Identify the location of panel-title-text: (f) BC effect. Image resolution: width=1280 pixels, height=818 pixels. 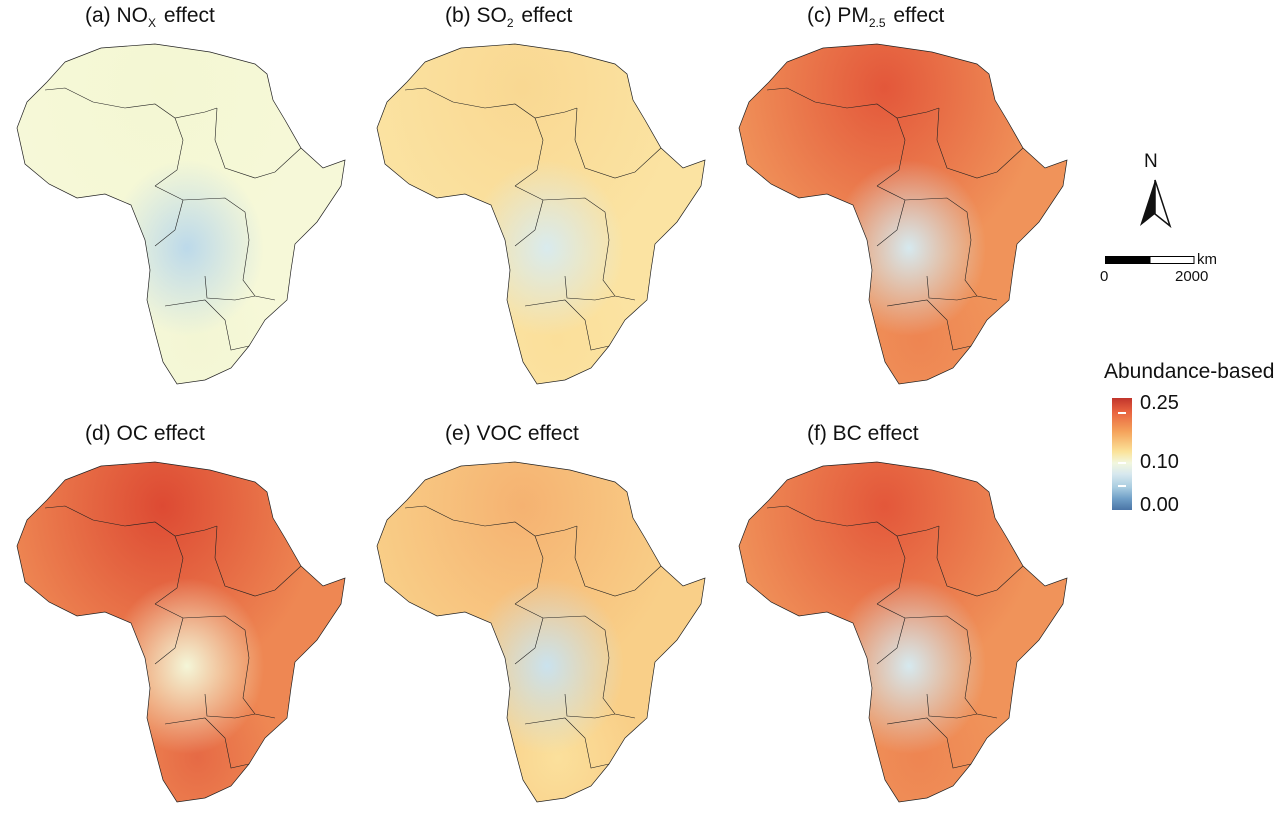
(863, 433).